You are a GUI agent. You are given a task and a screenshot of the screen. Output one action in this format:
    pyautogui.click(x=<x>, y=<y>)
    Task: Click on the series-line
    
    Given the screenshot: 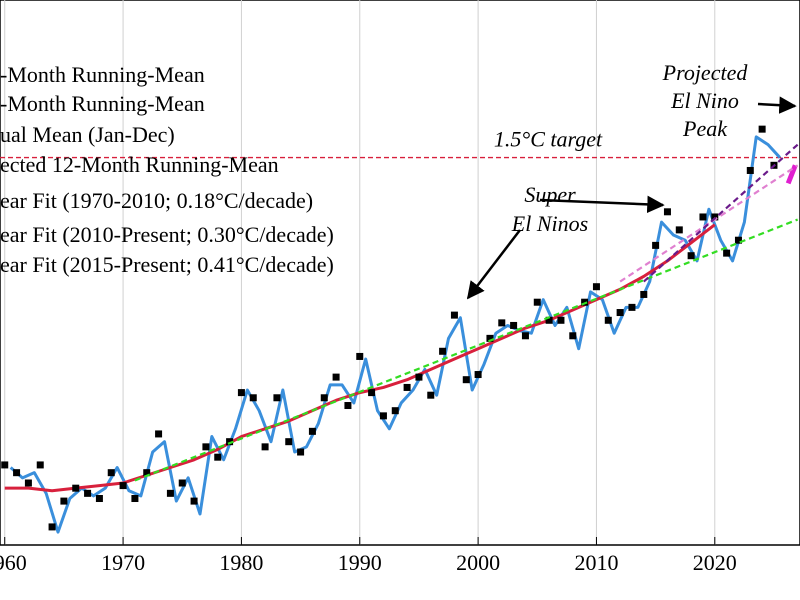 What is the action you would take?
    pyautogui.click(x=791, y=174)
    